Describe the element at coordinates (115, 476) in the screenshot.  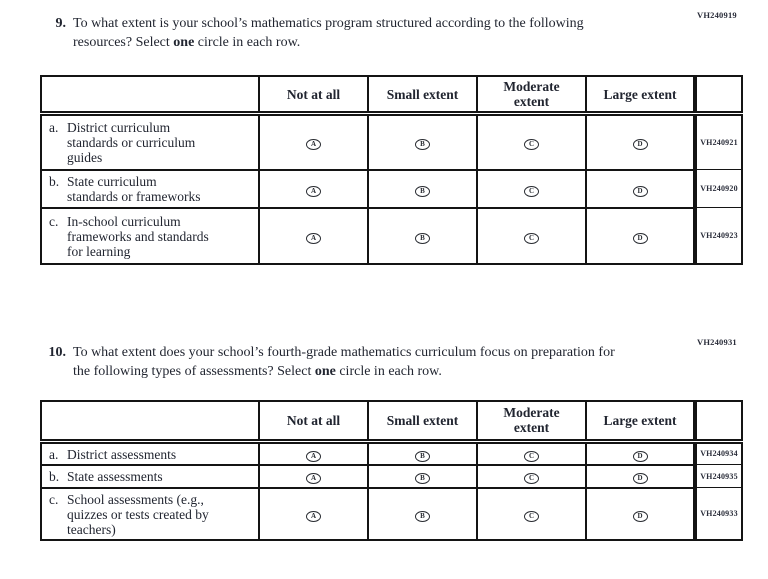
I see `row-label-text: State assessments` at that location.